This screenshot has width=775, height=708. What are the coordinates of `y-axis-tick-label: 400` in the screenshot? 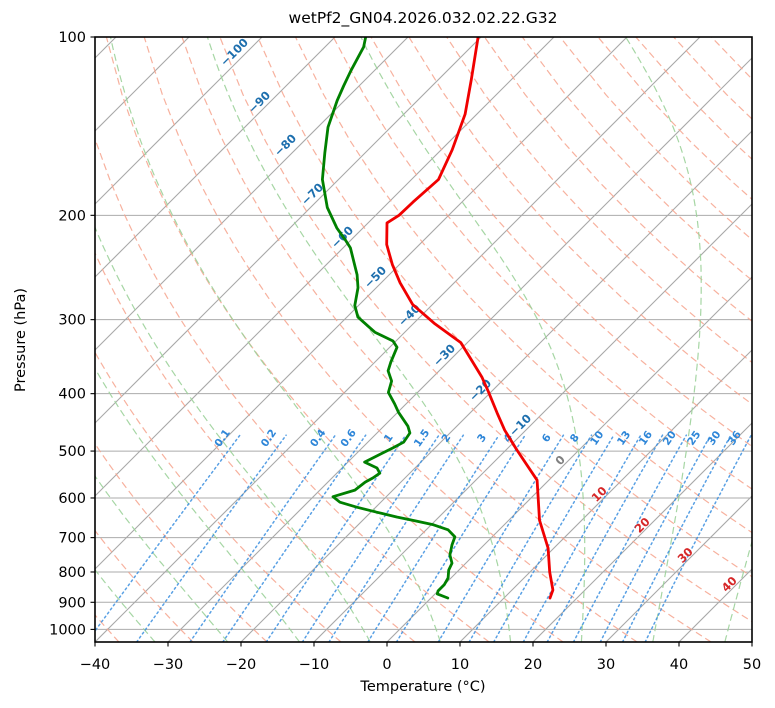 It's located at (72, 395).